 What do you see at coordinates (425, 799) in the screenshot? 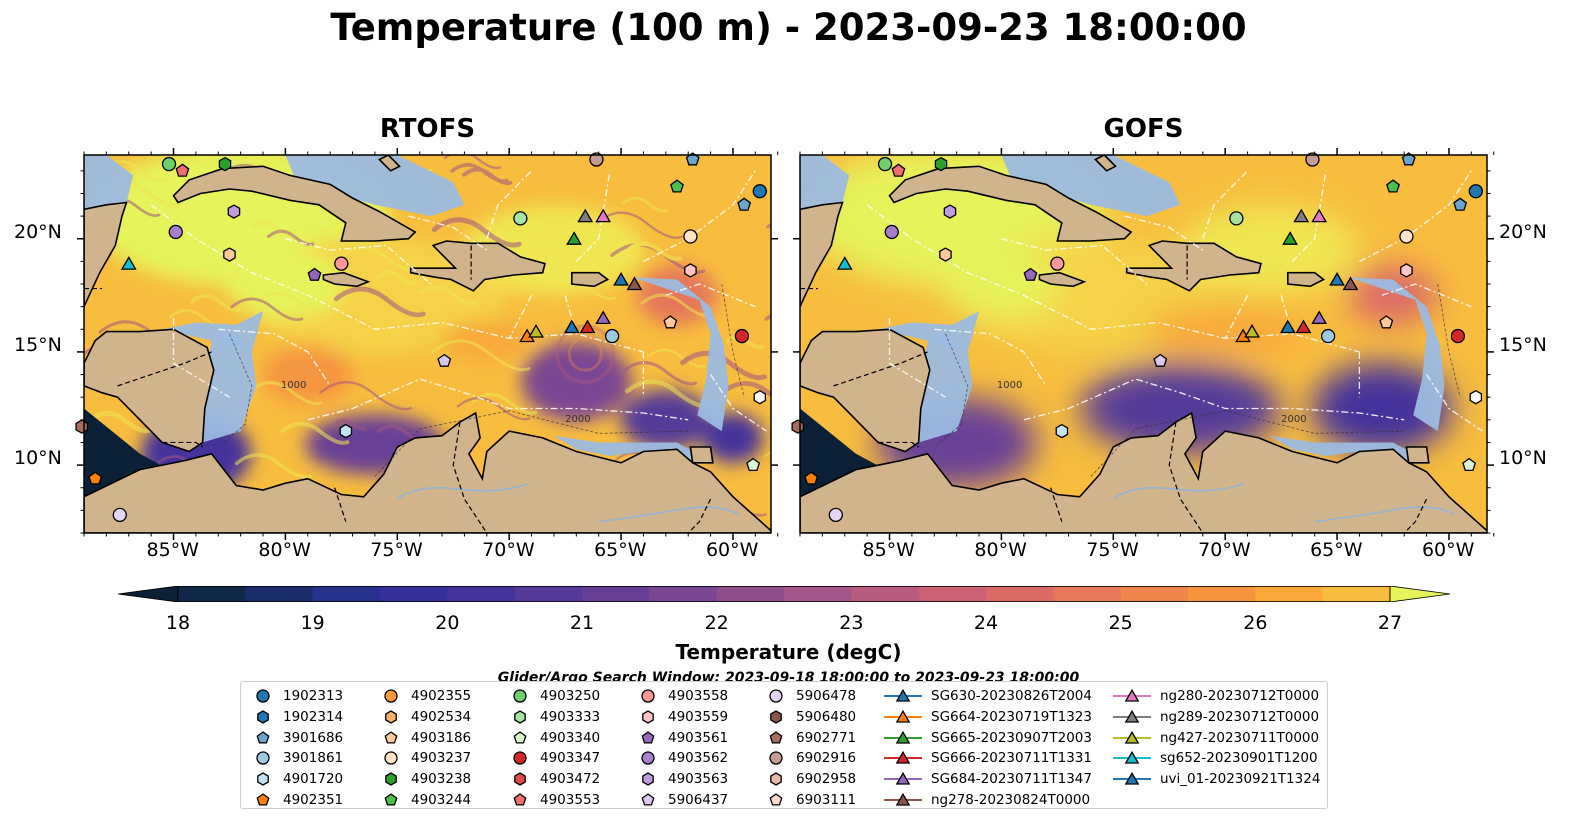
I see `legend-entry: 4903244` at bounding box center [425, 799].